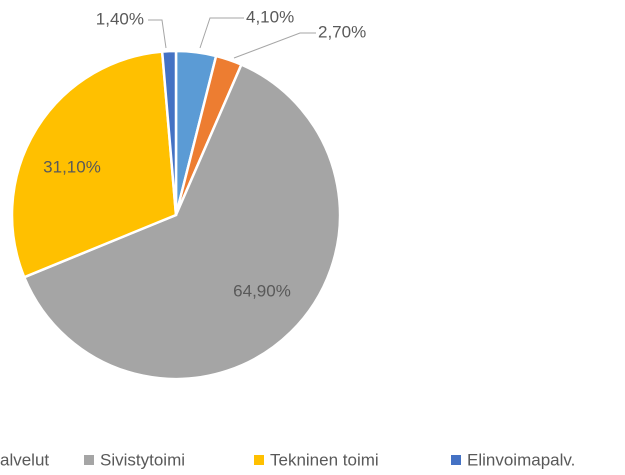  Describe the element at coordinates (24, 459) in the screenshot. I see `legend-label: alvelut` at that location.